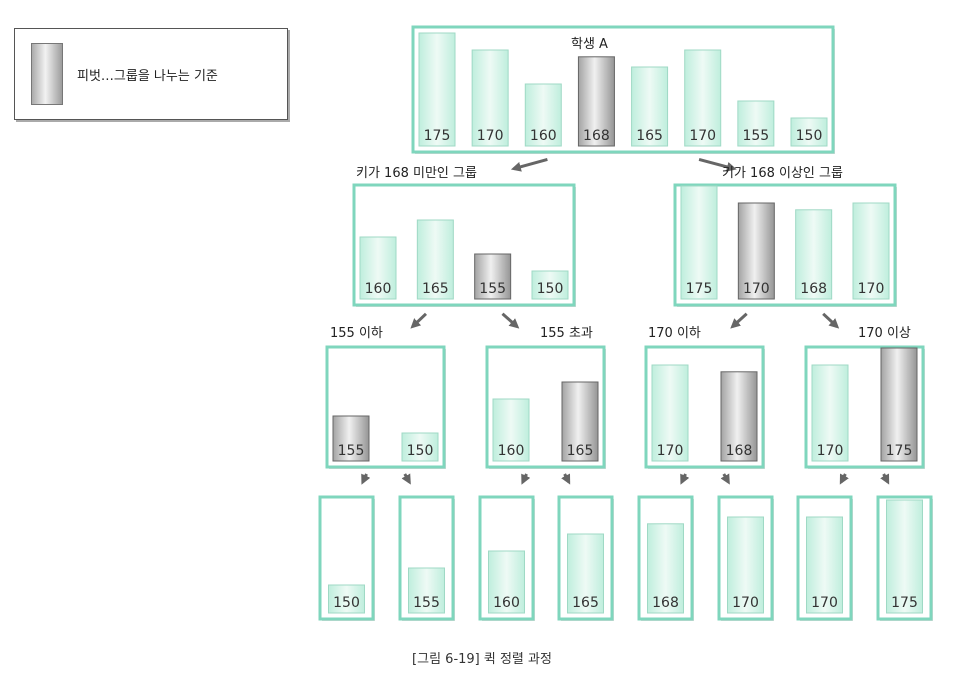 Image resolution: width=964 pixels, height=682 pixels. What do you see at coordinates (426, 558) in the screenshot?
I see `group-box: 155` at bounding box center [426, 558].